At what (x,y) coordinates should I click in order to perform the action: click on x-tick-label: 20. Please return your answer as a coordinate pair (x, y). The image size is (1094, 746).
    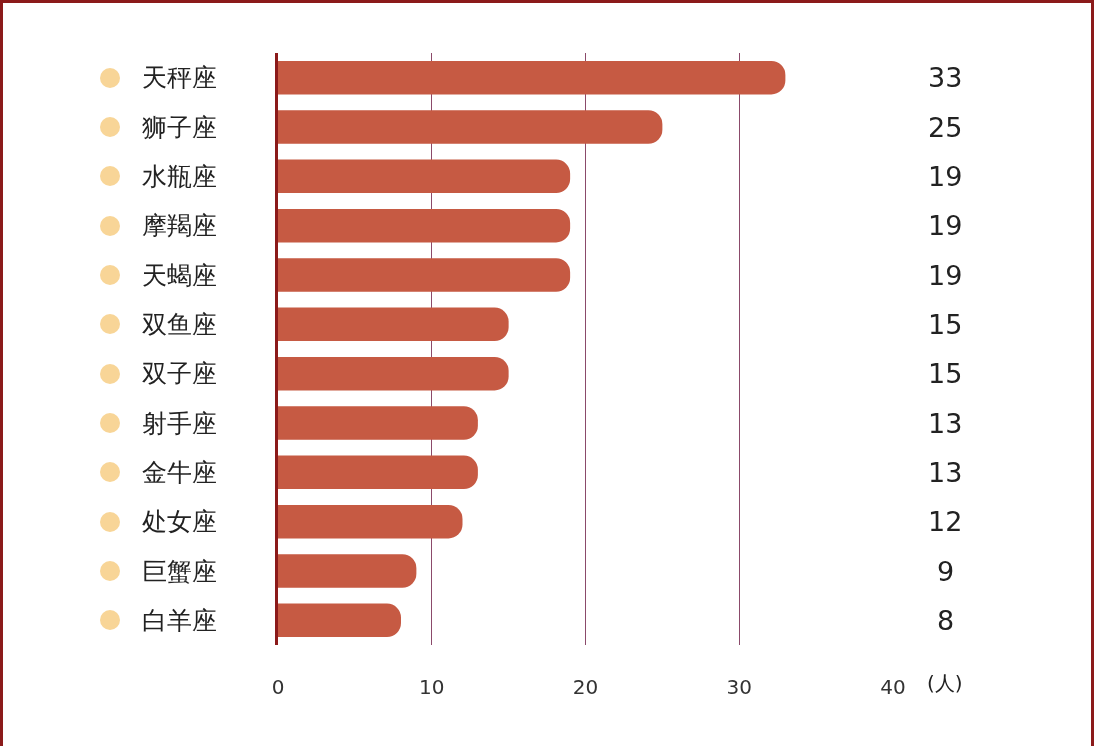
    Looking at the image, I should click on (585, 687).